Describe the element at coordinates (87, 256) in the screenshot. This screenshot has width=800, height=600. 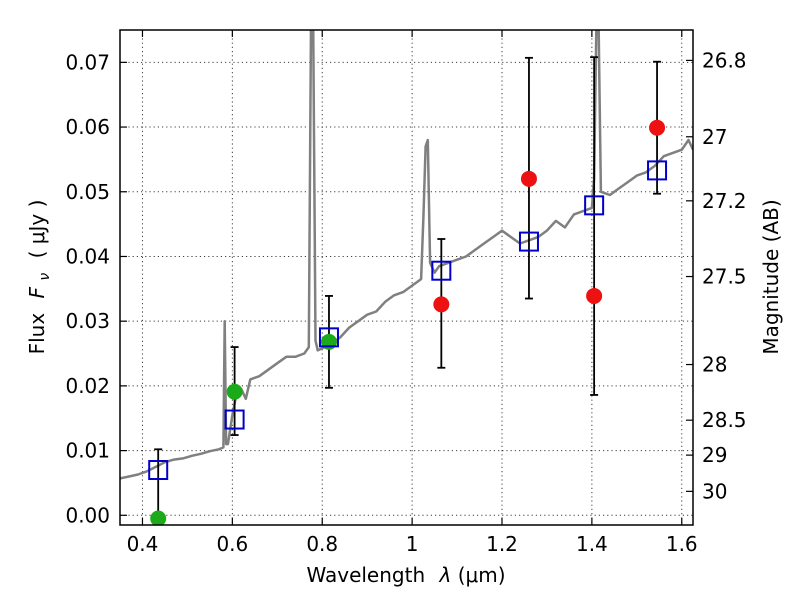
I see `y-tick-label: 0.04` at that location.